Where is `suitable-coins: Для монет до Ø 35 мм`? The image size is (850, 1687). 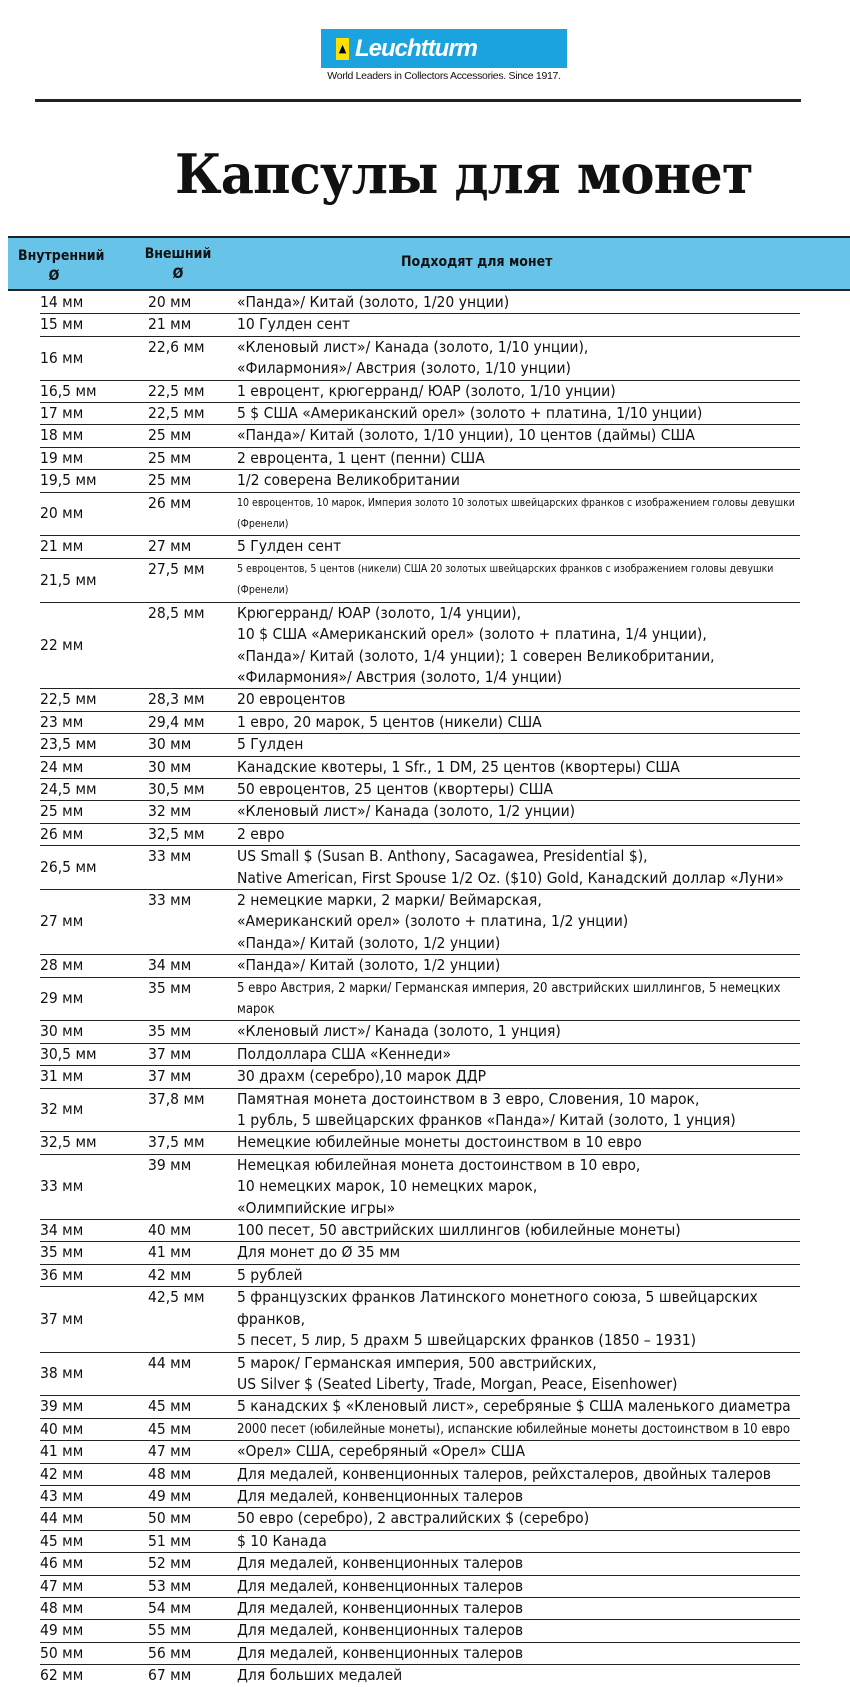 suitable-coins: Для монет до Ø 35 мм is located at coordinates (319, 1252).